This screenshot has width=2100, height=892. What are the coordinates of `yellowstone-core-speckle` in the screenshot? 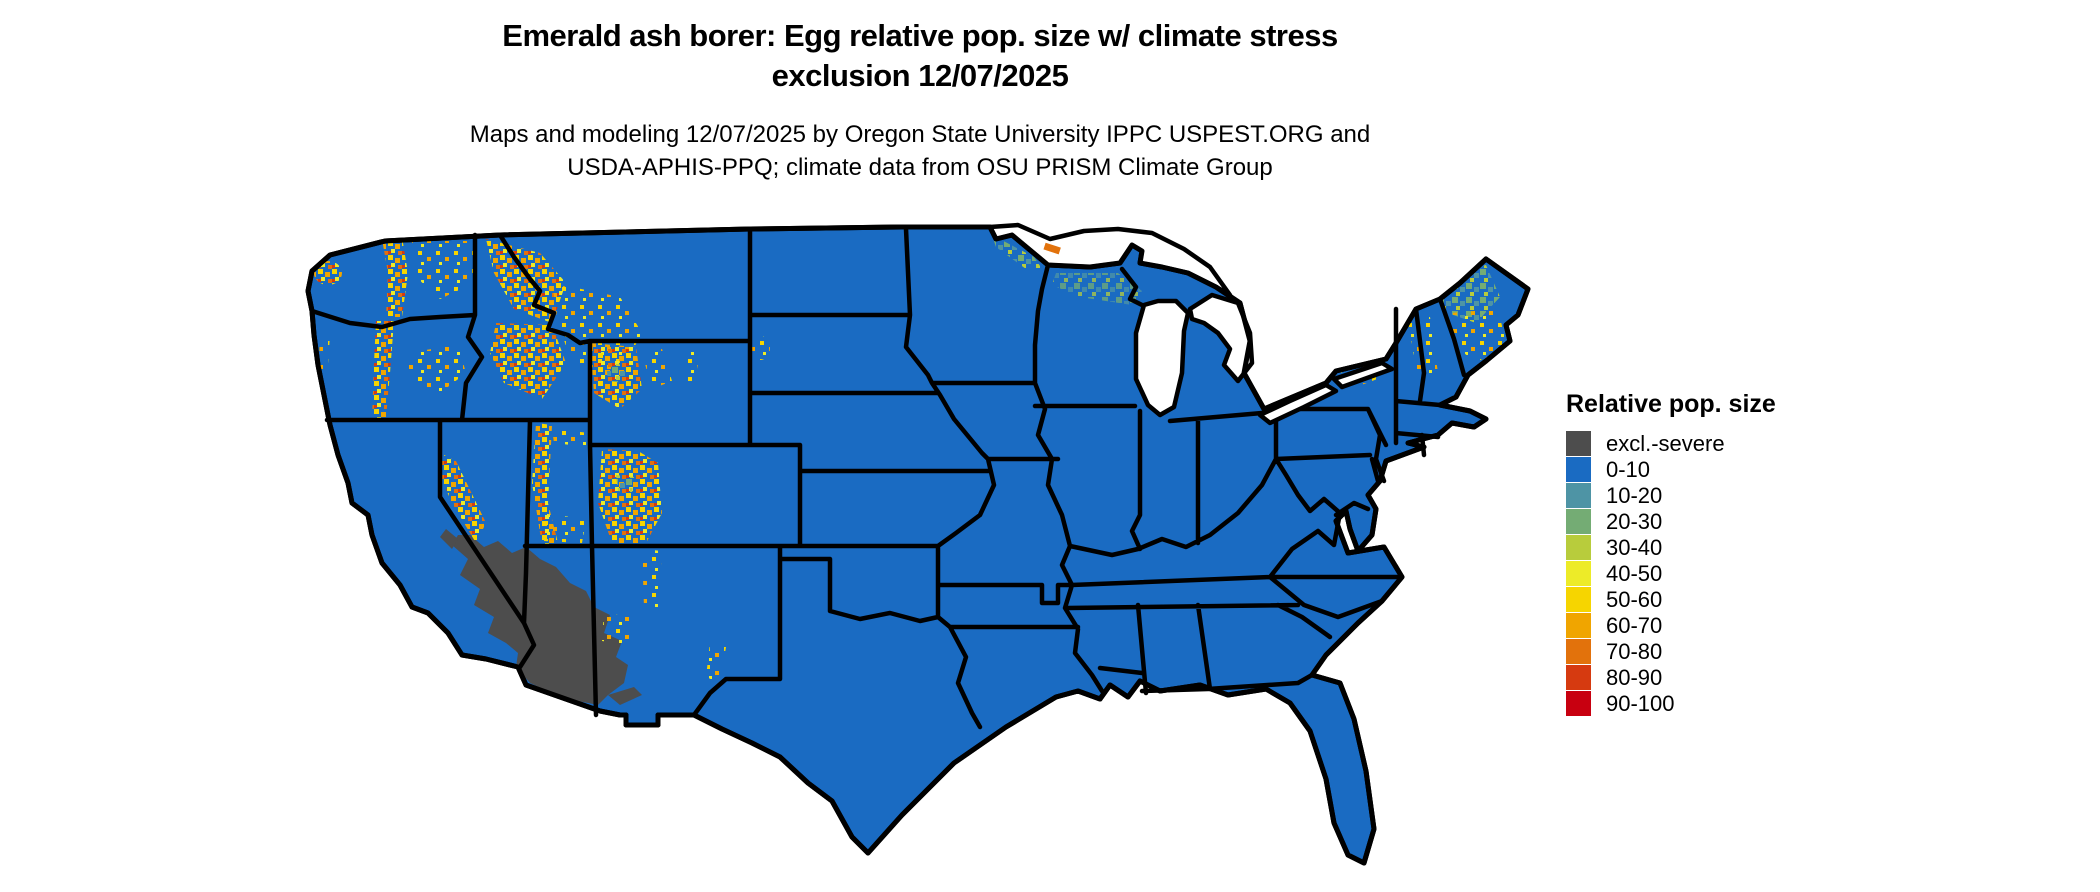 It's located at (616, 373).